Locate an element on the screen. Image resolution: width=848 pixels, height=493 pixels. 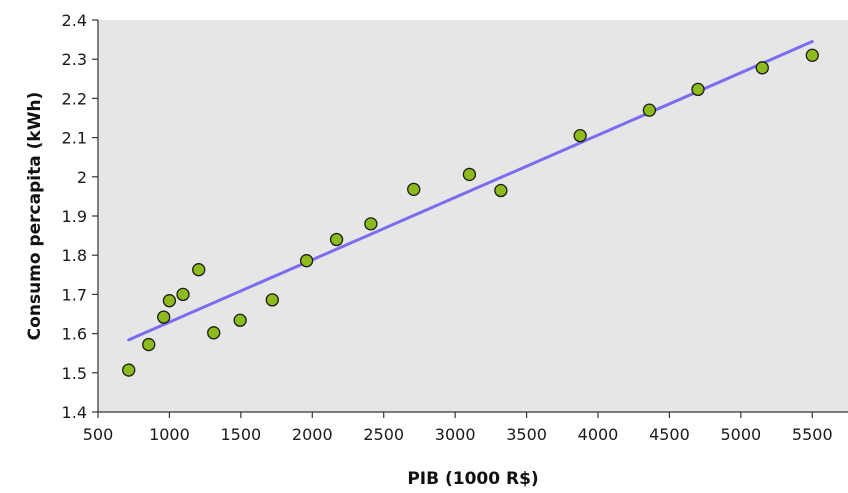
x-axis-title: PIB (1000 R$) is located at coordinates (472, 479).